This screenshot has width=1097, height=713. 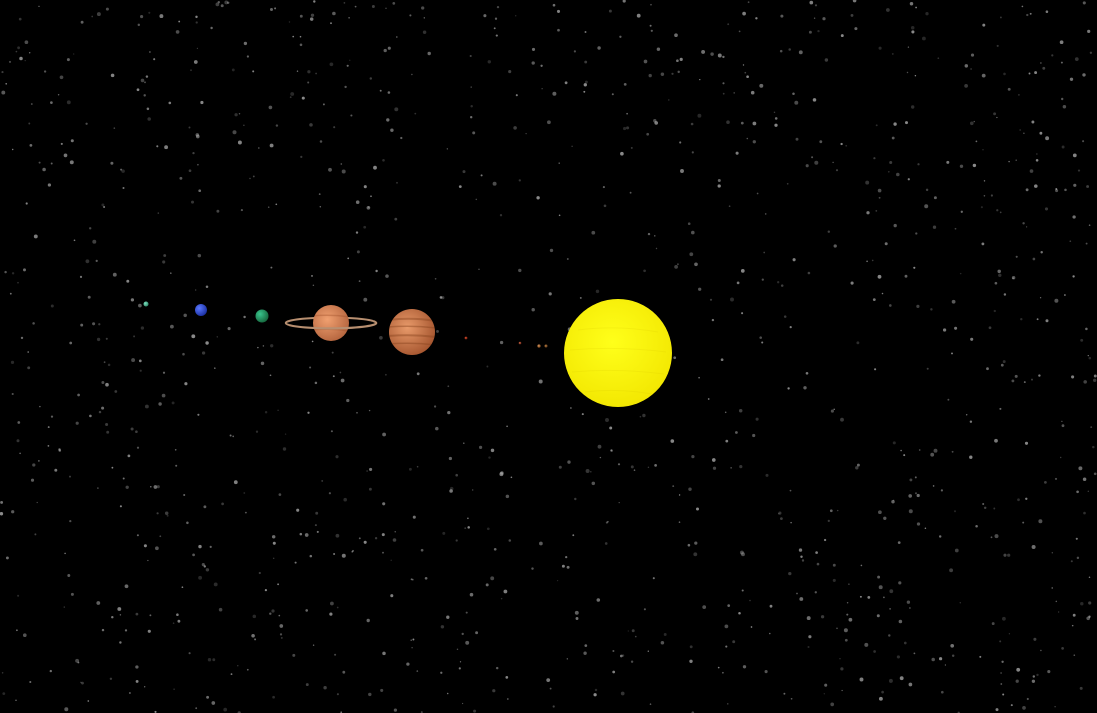 I want to click on sun-surface-texture, so click(x=618, y=361).